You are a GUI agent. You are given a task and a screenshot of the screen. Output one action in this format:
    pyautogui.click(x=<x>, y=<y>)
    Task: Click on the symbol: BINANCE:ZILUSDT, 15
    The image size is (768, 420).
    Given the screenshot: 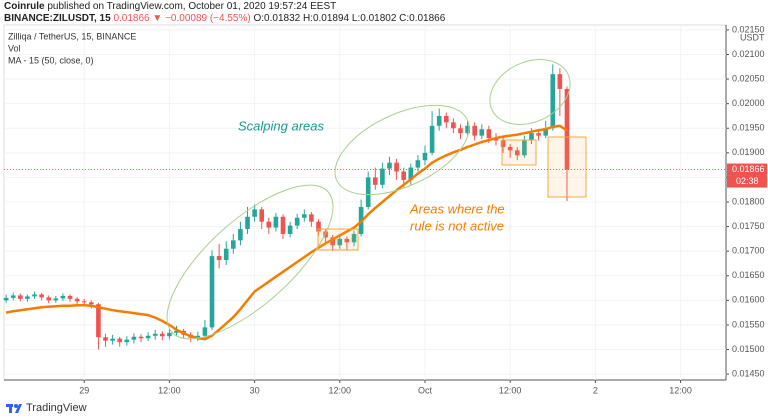 What is the action you would take?
    pyautogui.click(x=57, y=18)
    